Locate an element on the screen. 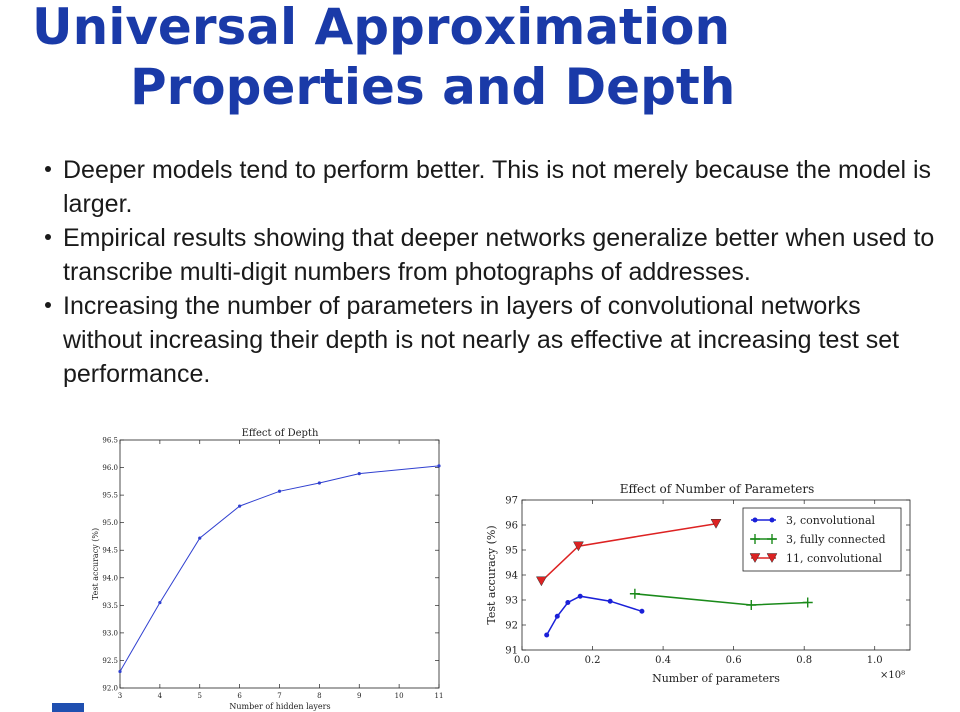  x-tick-label: 6 is located at coordinates (239, 696).